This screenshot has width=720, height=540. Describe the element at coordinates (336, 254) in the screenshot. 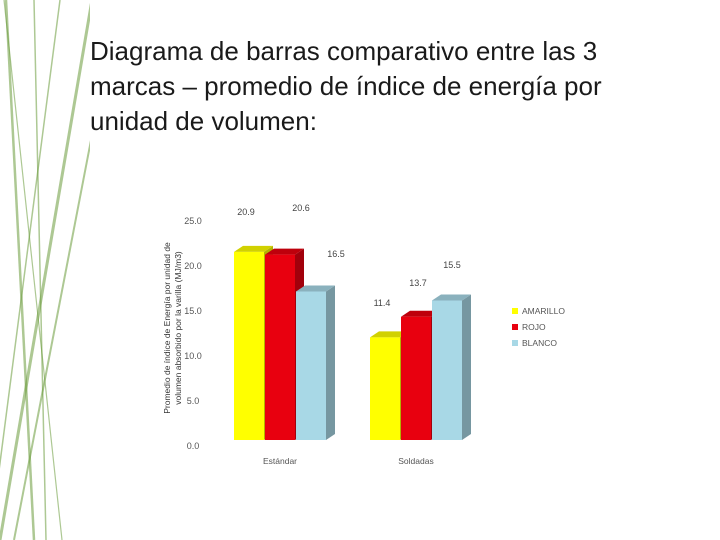

I see `data-label: 16.5` at that location.